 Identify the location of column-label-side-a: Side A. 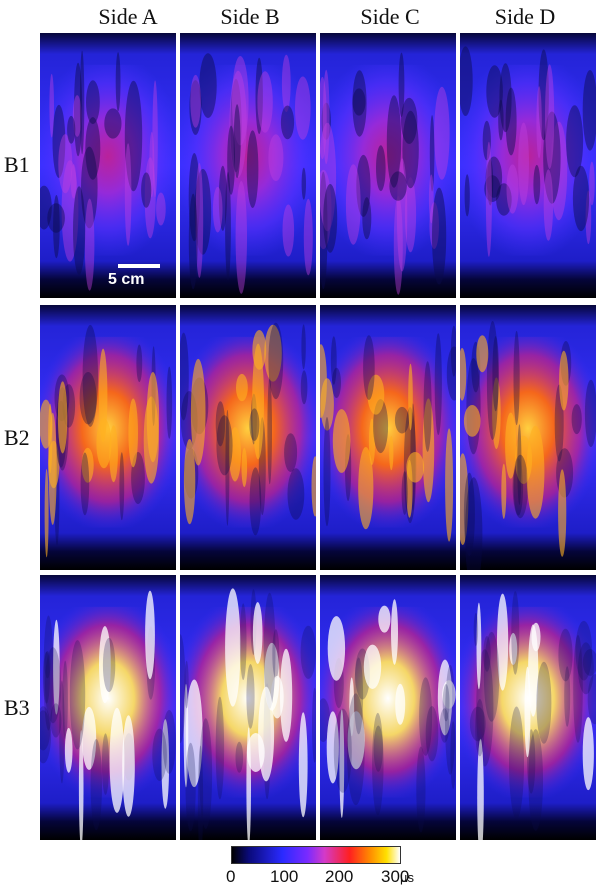
(128, 16).